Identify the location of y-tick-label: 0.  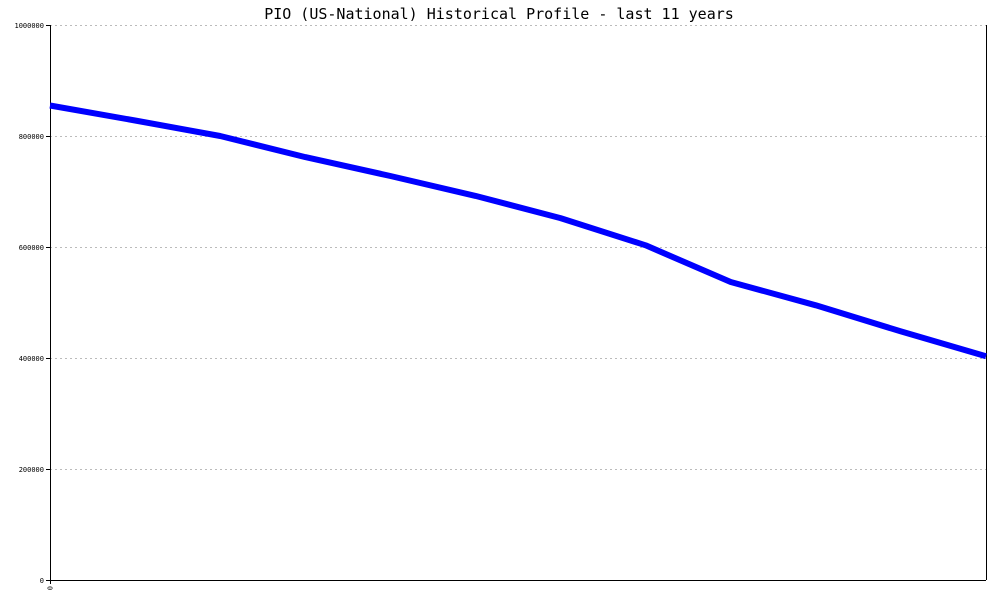
(42, 581).